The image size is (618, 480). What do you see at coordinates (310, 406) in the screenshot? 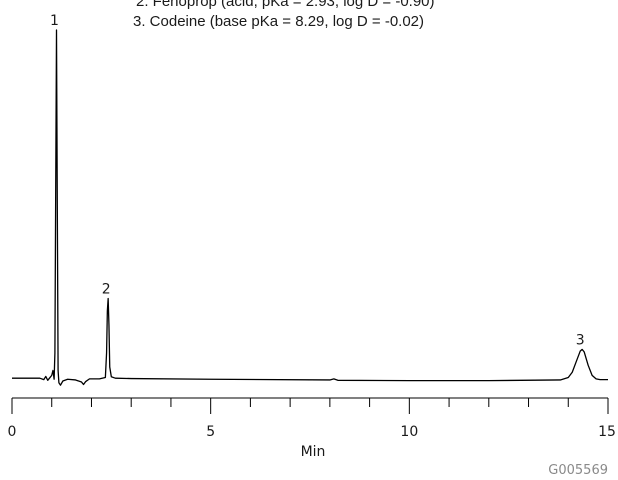
I see `x-ticks` at bounding box center [310, 406].